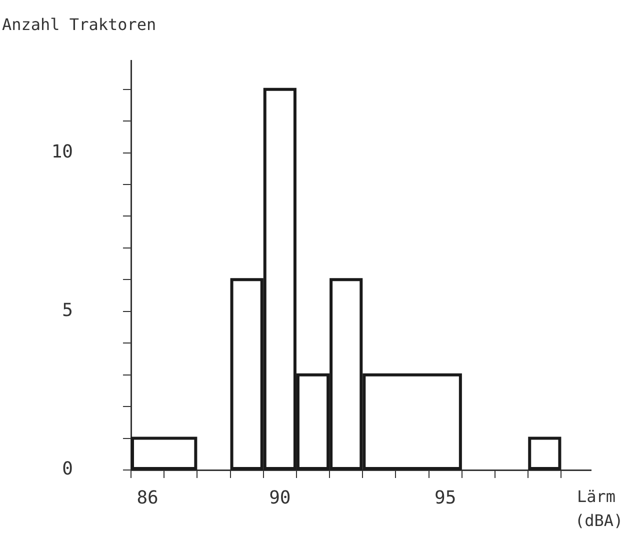  What do you see at coordinates (79, 24) in the screenshot?
I see `y-axis-title: Anzahl Traktoren` at bounding box center [79, 24].